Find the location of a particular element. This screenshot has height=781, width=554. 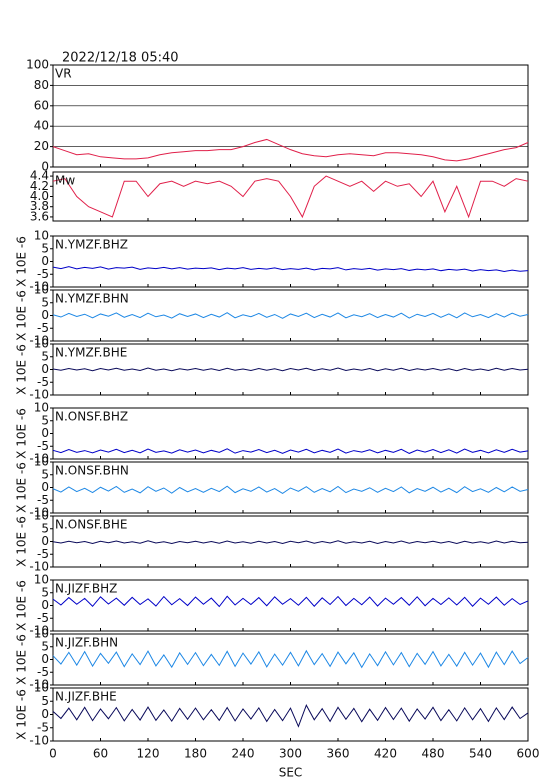

trace-label: N.YMZF.BHN is located at coordinates (92, 299).